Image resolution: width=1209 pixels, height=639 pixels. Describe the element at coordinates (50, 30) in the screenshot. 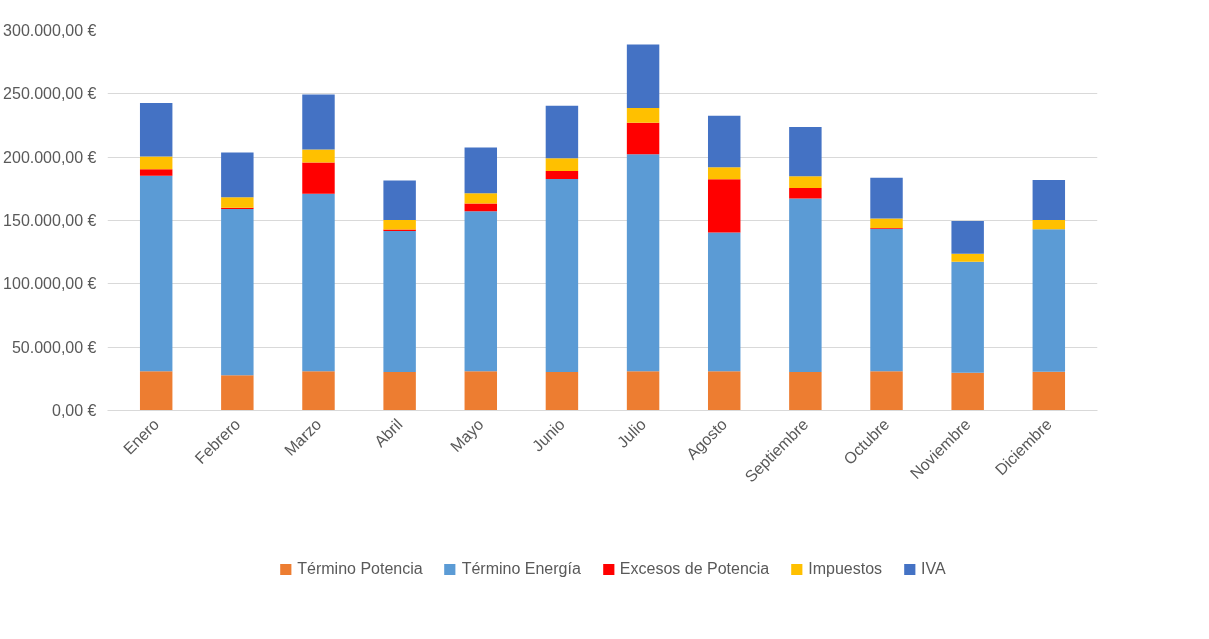

I see `y-tick-label: 300.000,00 €` at that location.